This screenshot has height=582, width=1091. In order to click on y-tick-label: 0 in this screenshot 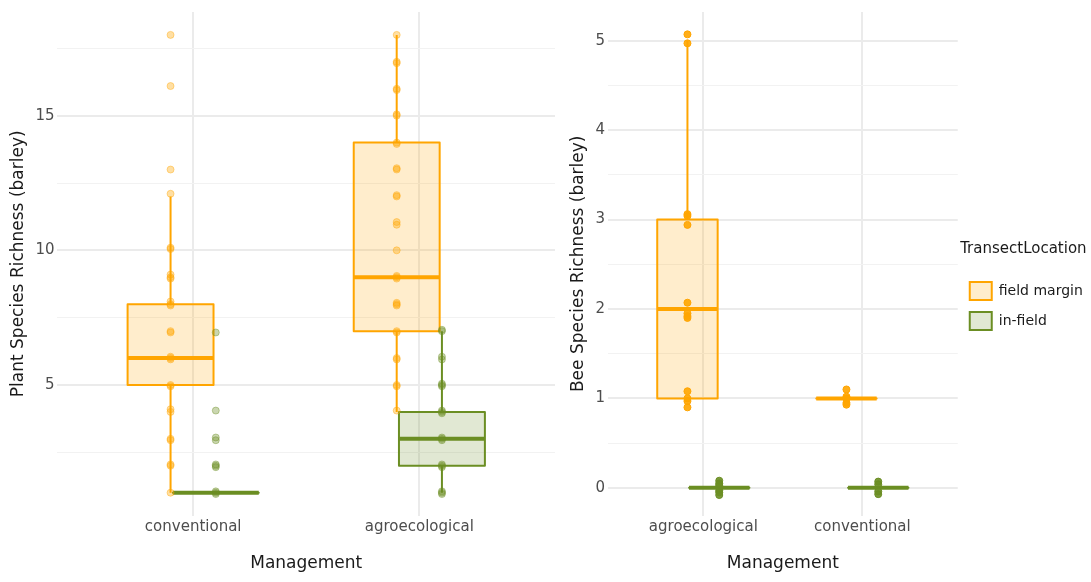, I will do `click(600, 486)`.